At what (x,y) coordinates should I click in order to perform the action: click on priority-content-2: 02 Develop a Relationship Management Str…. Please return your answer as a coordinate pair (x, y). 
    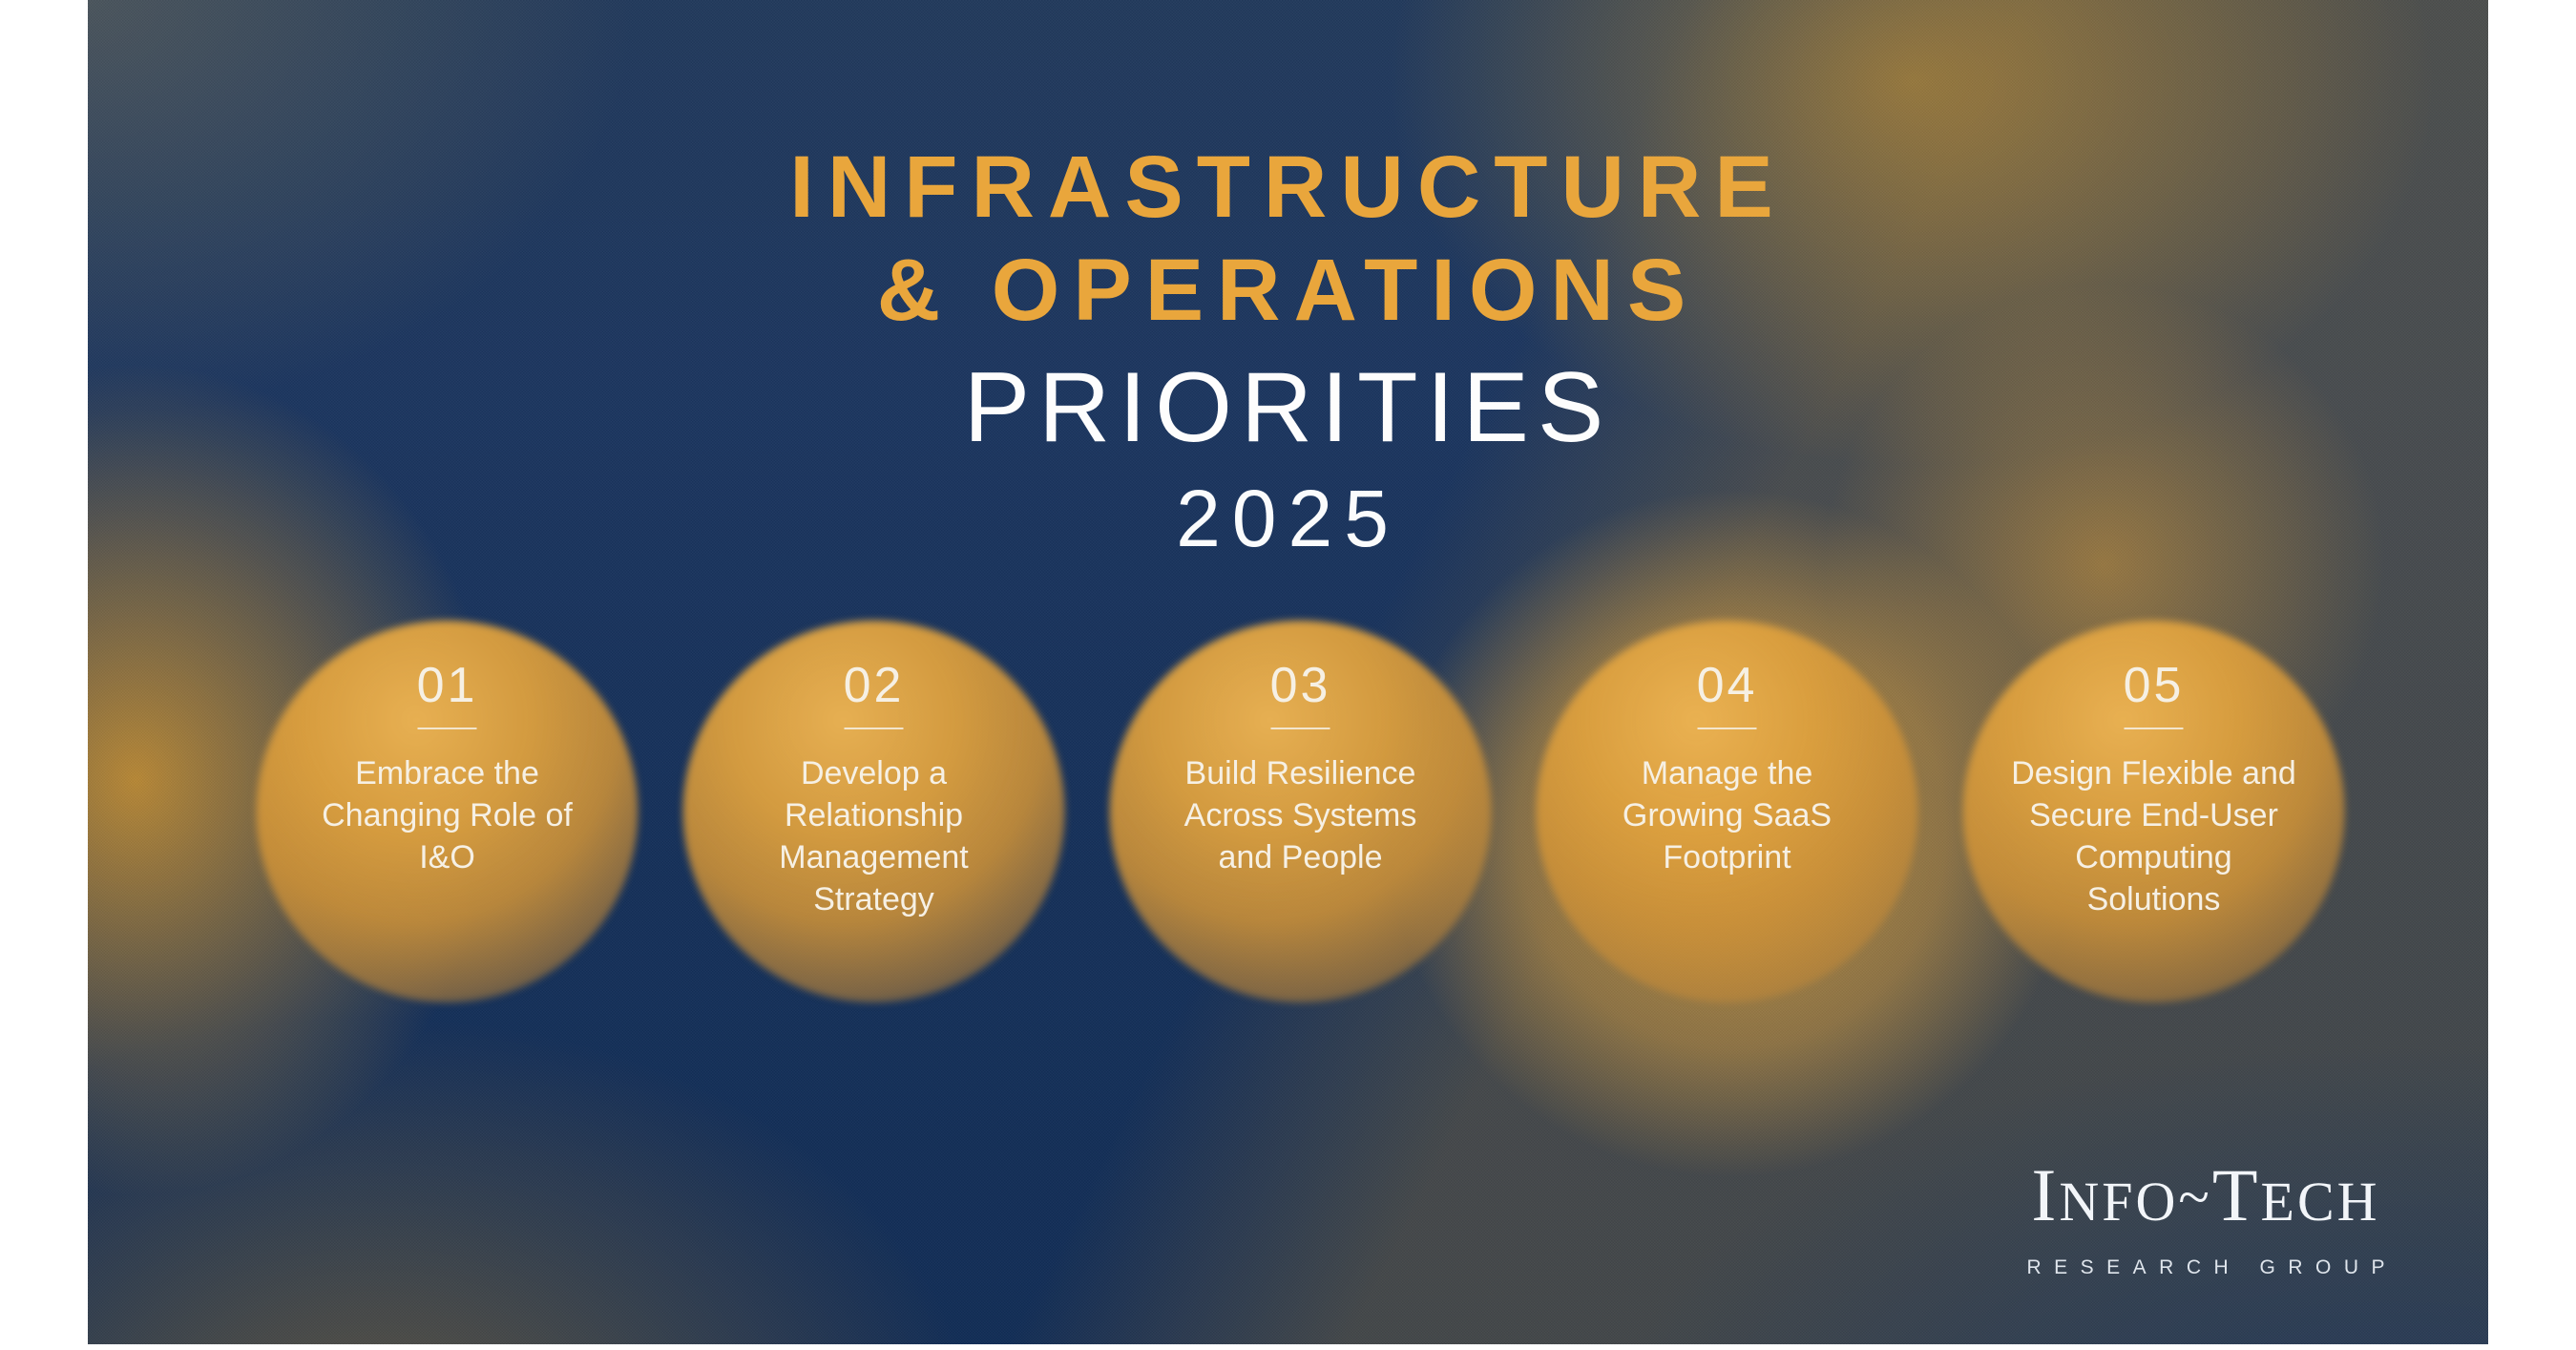
    Looking at the image, I should click on (873, 770).